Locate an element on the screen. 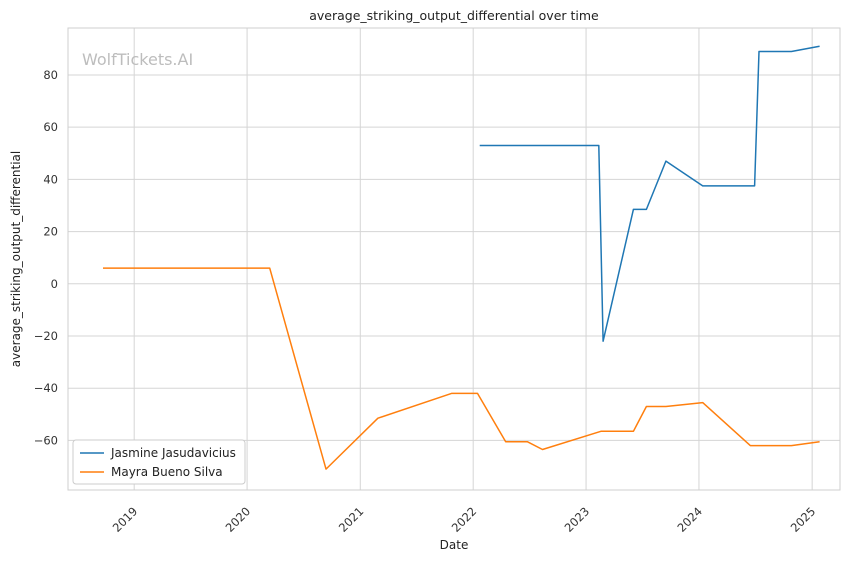 Image resolution: width=850 pixels, height=561 pixels. x-tick-label: 2022 is located at coordinates (464, 519).